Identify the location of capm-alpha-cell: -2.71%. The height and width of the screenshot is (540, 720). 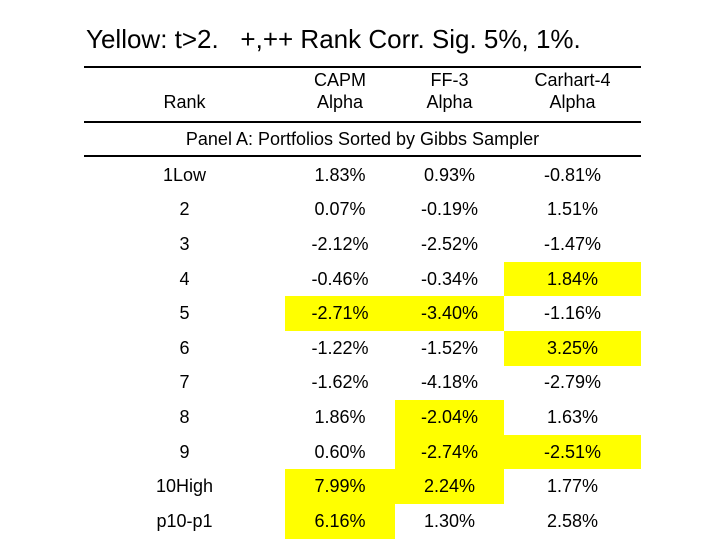
(340, 313).